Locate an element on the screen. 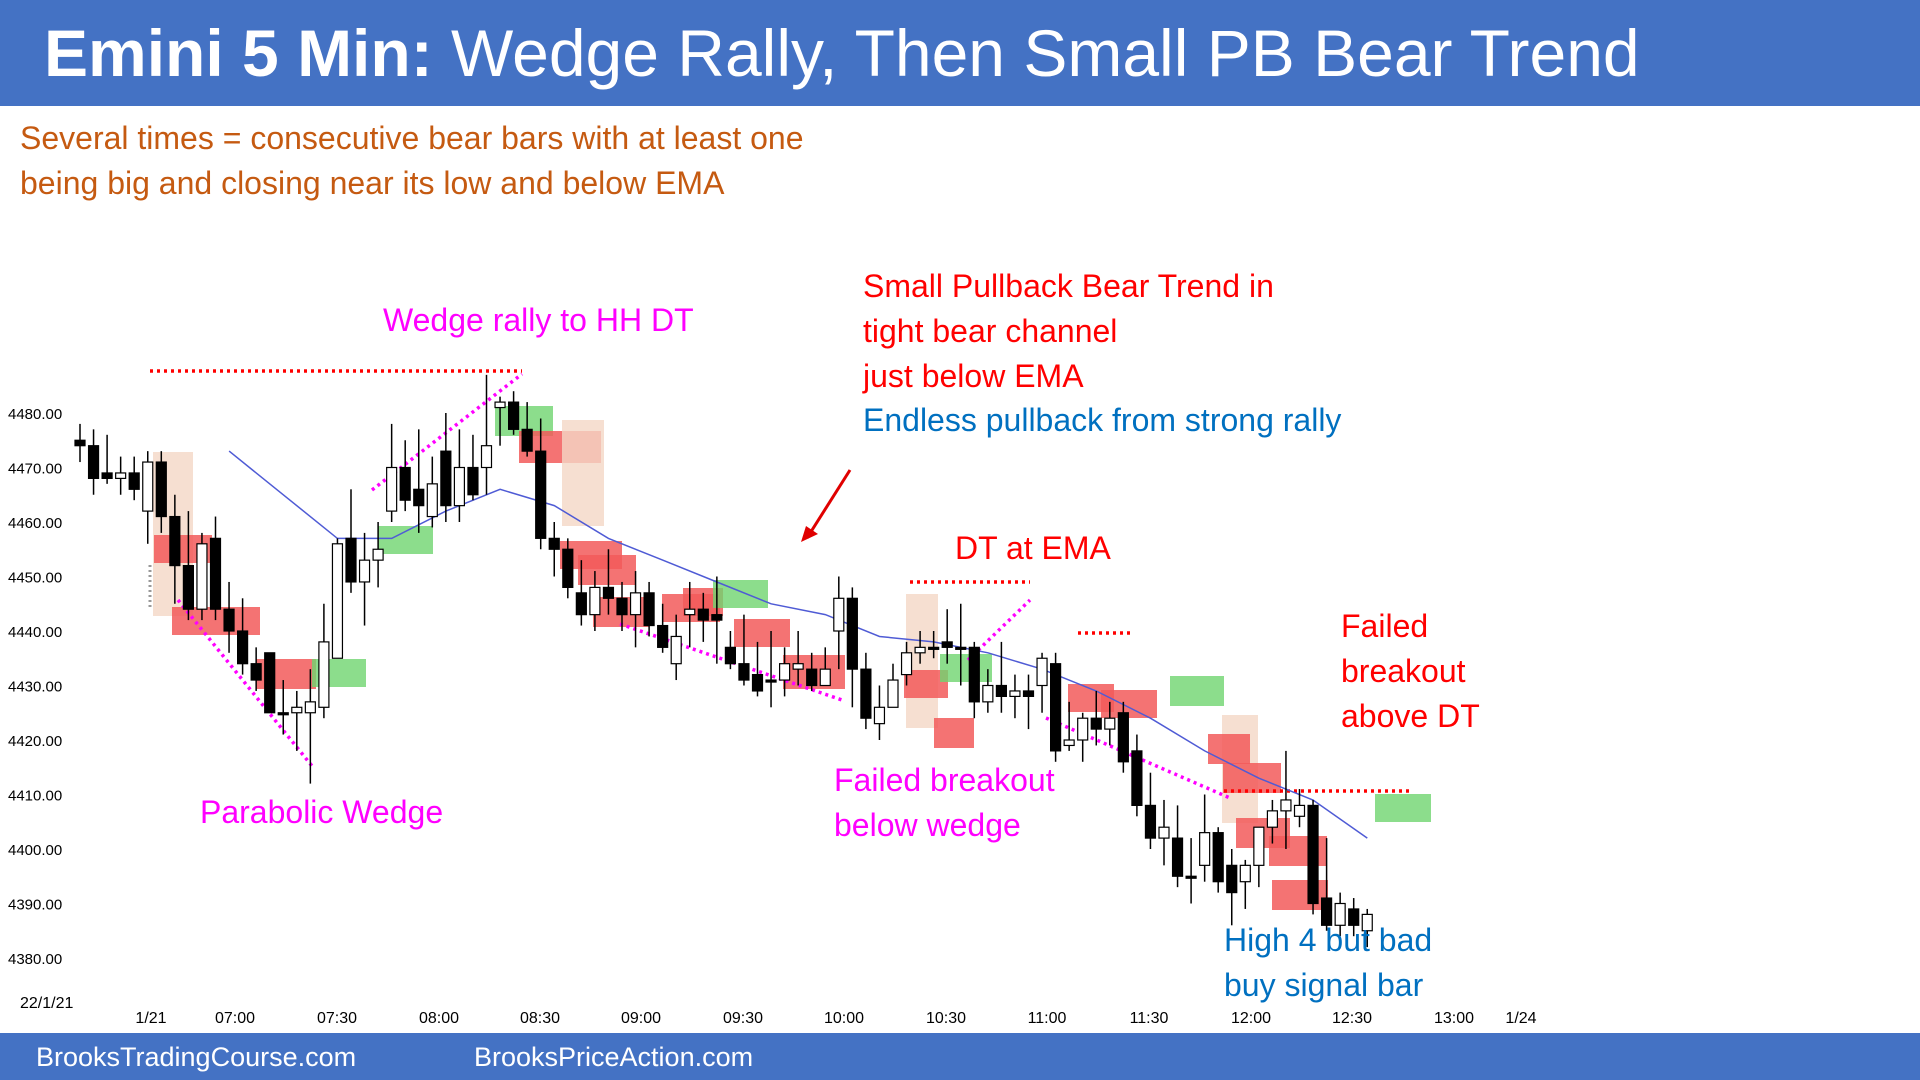 Image resolution: width=1920 pixels, height=1080 pixels. y-tick-label: 4470.00 is located at coordinates (35, 469).